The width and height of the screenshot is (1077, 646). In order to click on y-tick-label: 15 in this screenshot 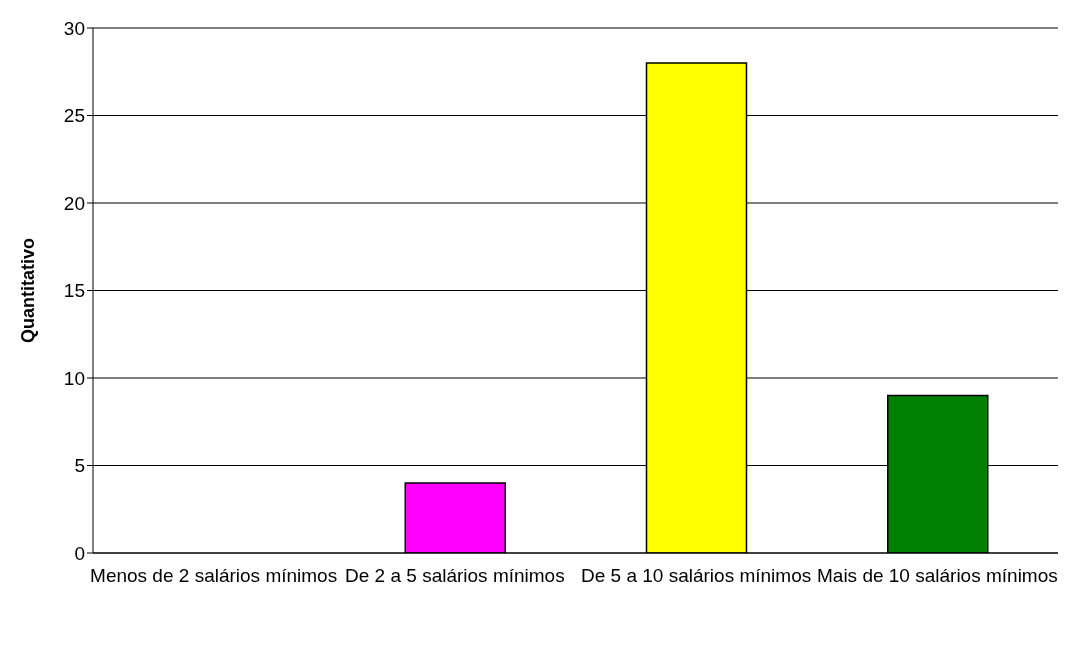, I will do `click(74, 291)`.